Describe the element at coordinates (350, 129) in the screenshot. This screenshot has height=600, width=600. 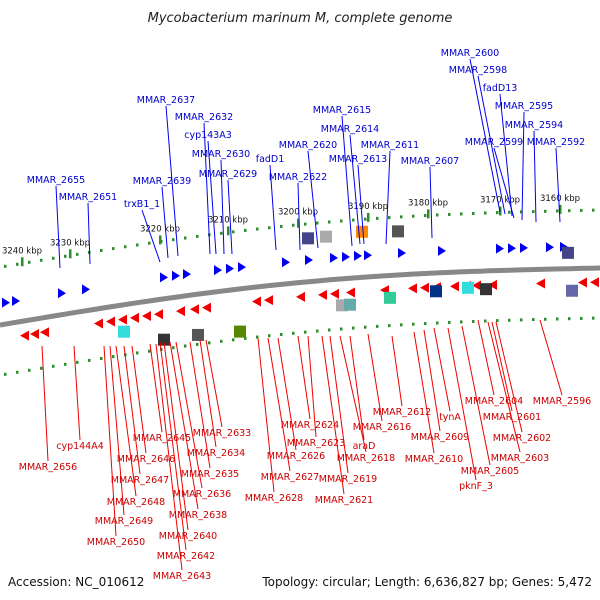
I see `forward-gene-label: MMAR_2614` at that location.